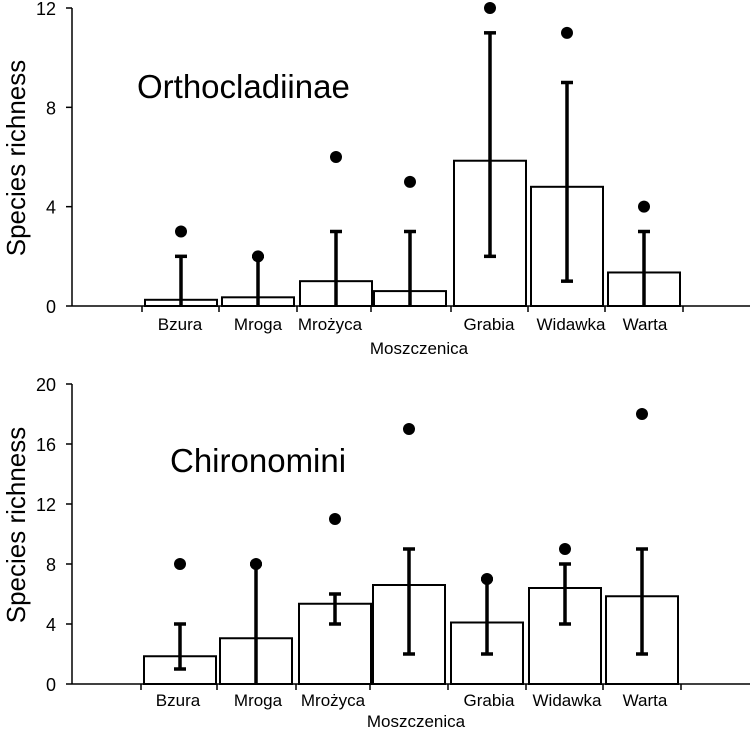 The image size is (750, 733). Describe the element at coordinates (258, 460) in the screenshot. I see `panel-title: Chironomini` at that location.